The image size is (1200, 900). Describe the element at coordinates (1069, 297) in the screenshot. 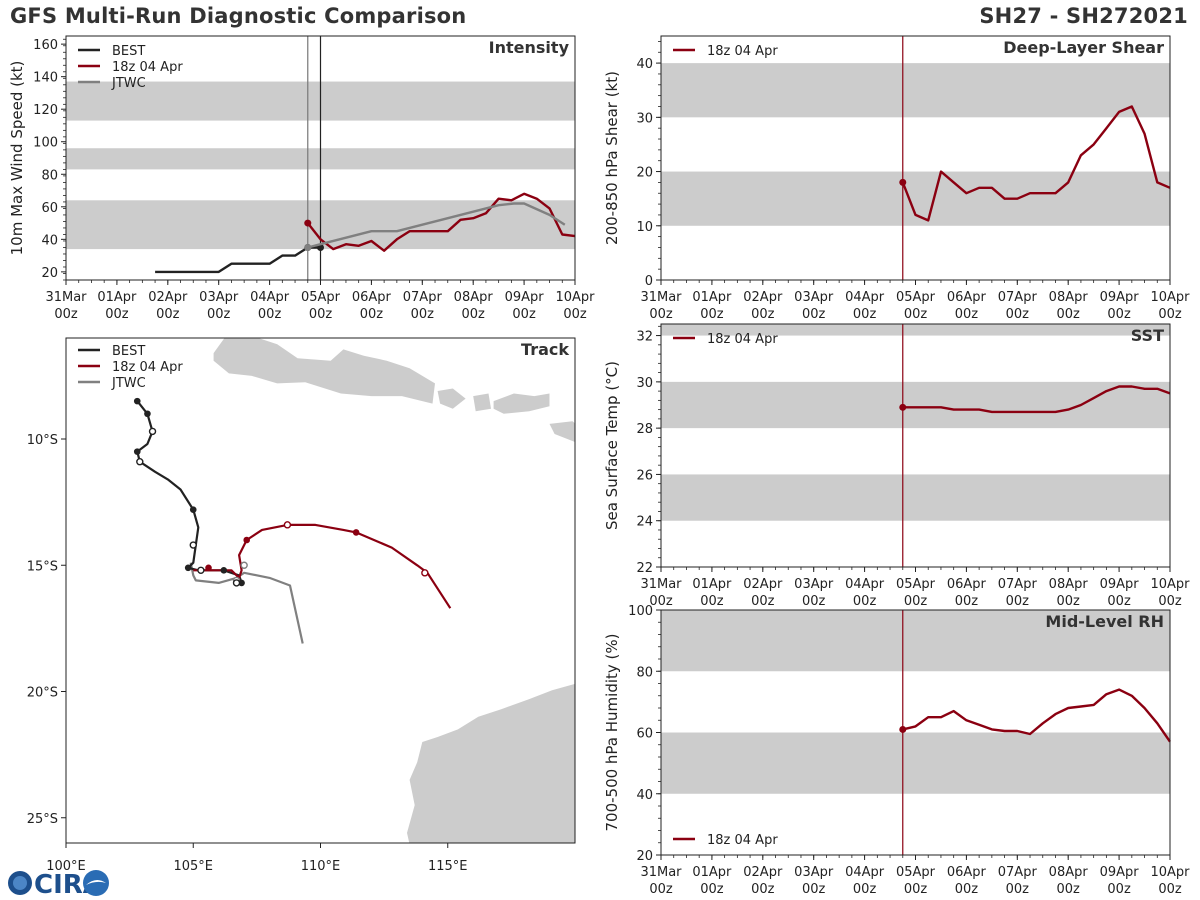

I see `shear-x-tick-label-date: 08Apr` at that location.